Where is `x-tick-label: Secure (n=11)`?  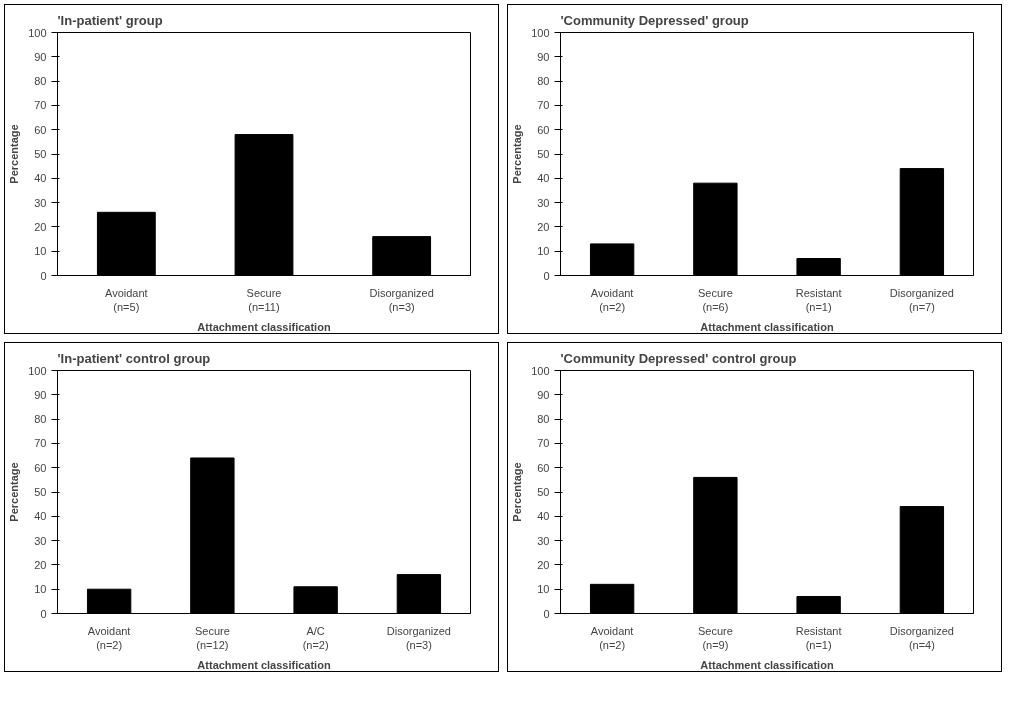 x-tick-label: Secure (n=11) is located at coordinates (264, 299).